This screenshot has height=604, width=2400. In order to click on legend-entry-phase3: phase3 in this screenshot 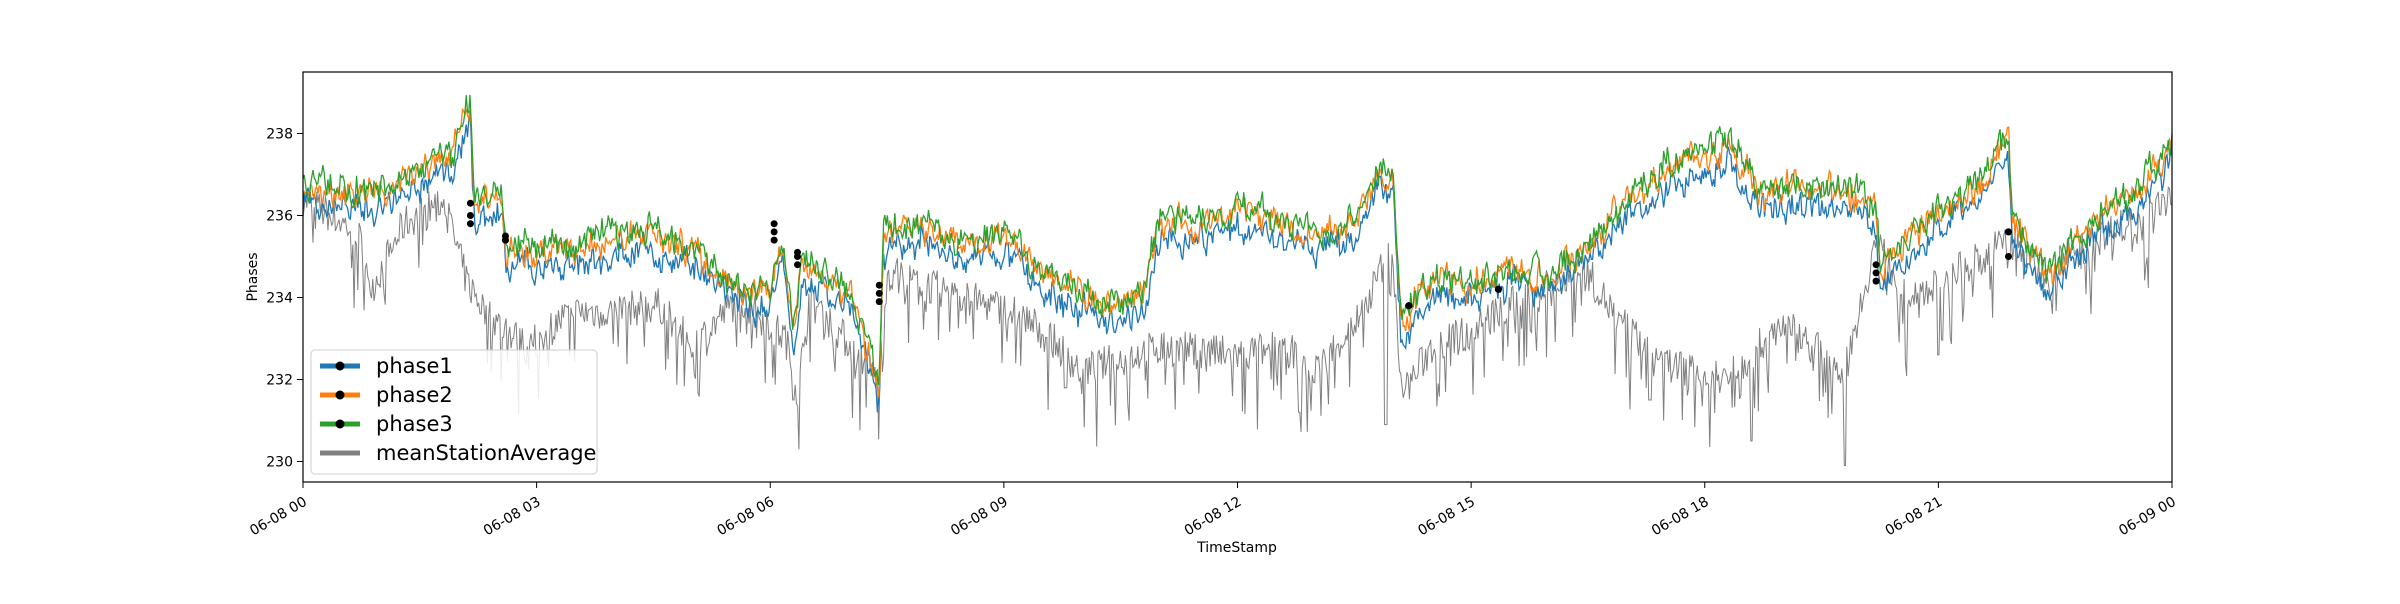, I will do `click(386, 424)`.